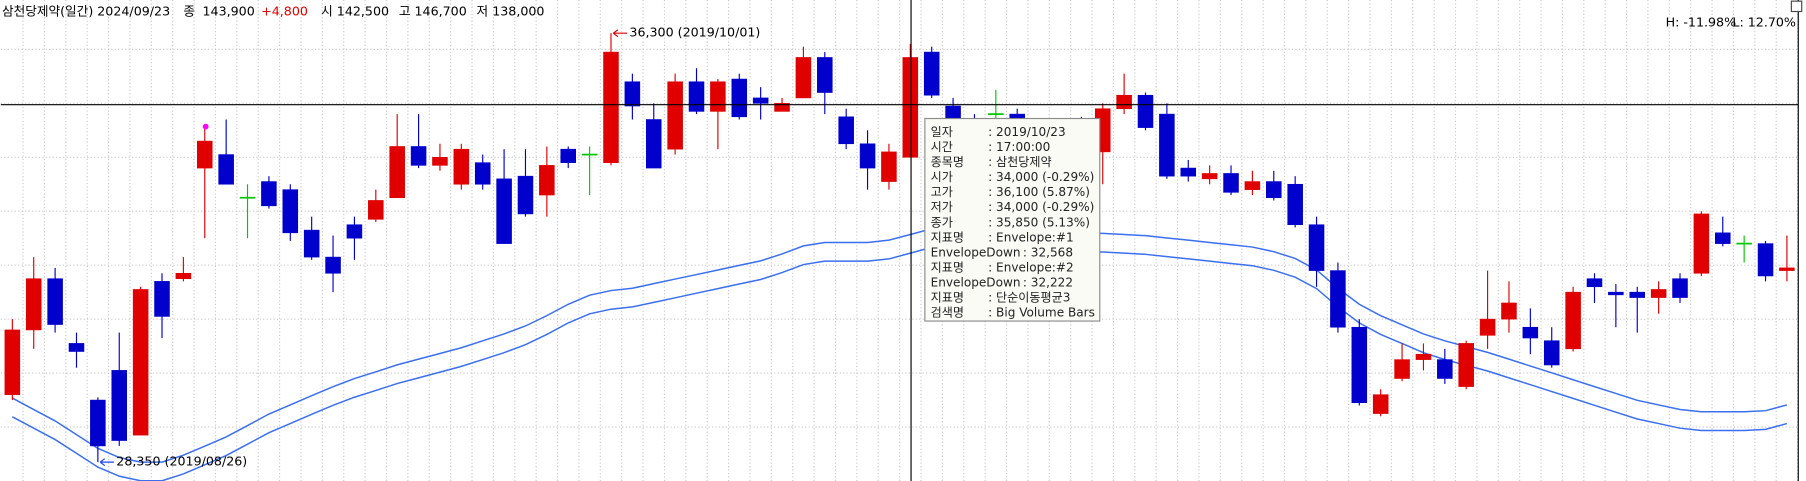 The width and height of the screenshot is (1806, 481). Describe the element at coordinates (942, 207) in the screenshot. I see `tooltip-label: 저가` at that location.